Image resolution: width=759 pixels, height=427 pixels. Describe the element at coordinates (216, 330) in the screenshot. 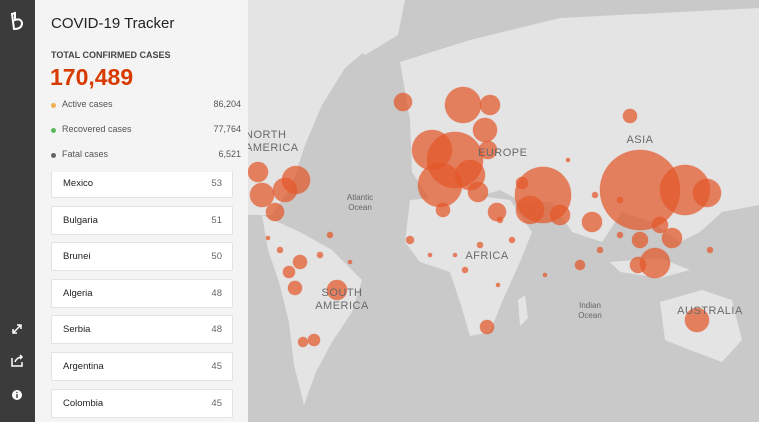

I see `country-value: 48` at that location.